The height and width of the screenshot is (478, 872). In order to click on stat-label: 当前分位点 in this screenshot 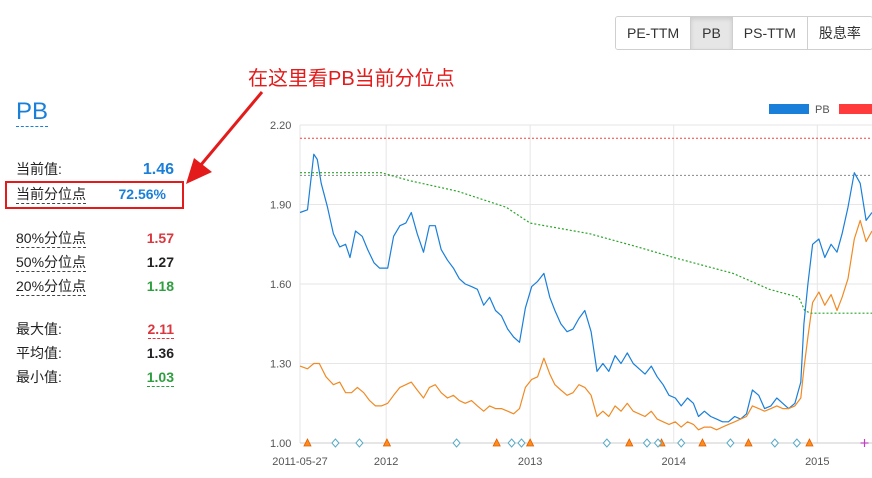, I will do `click(51, 195)`.